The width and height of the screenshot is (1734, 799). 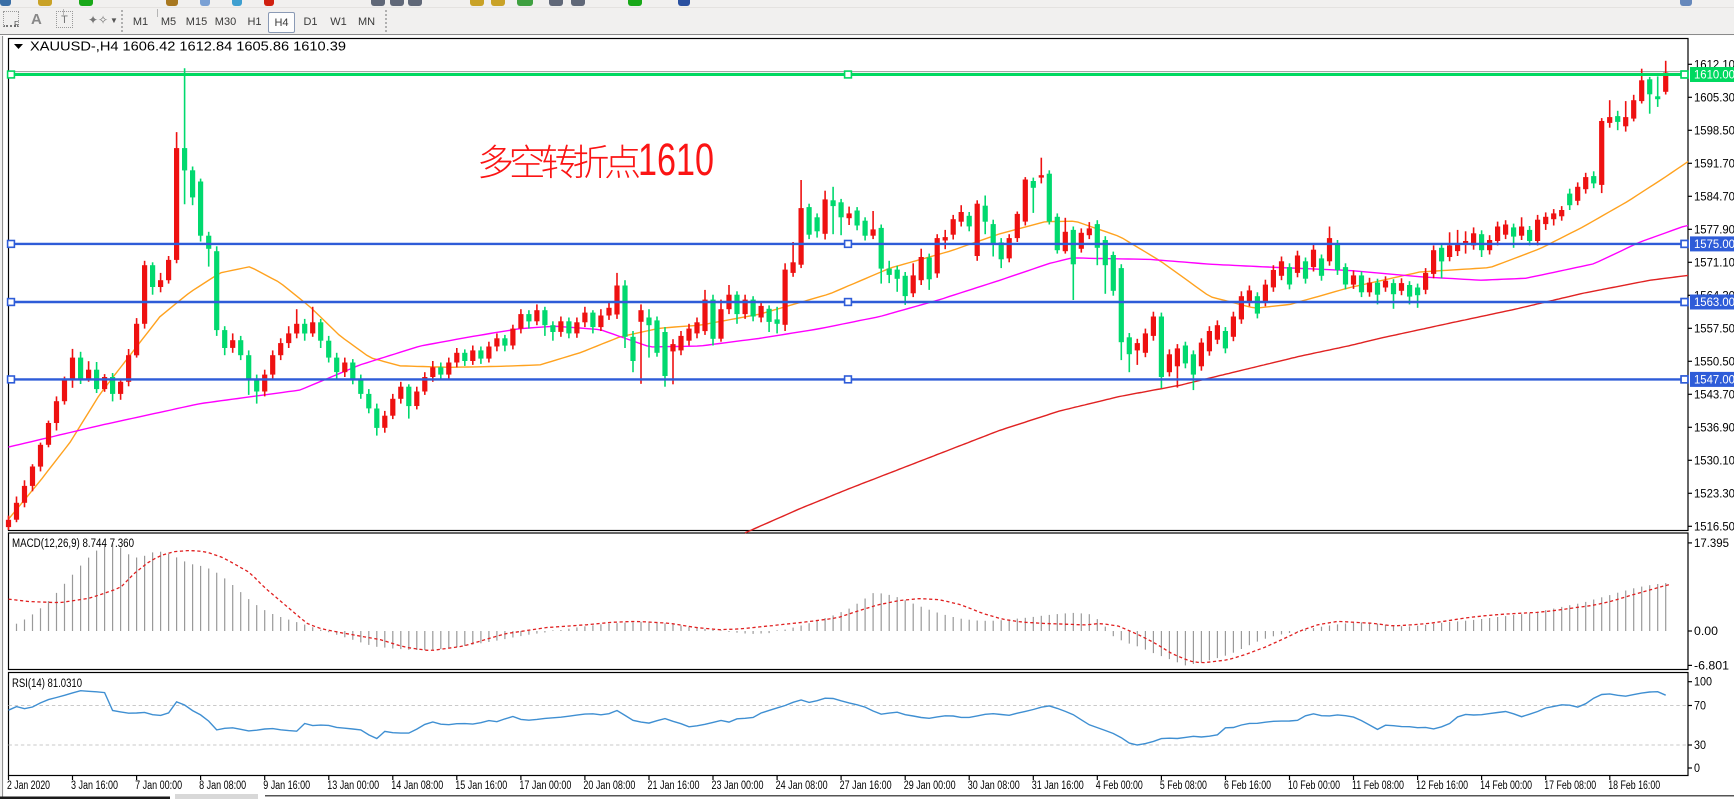 I want to click on svg-text: 1575.00, so click(x=1714, y=245).